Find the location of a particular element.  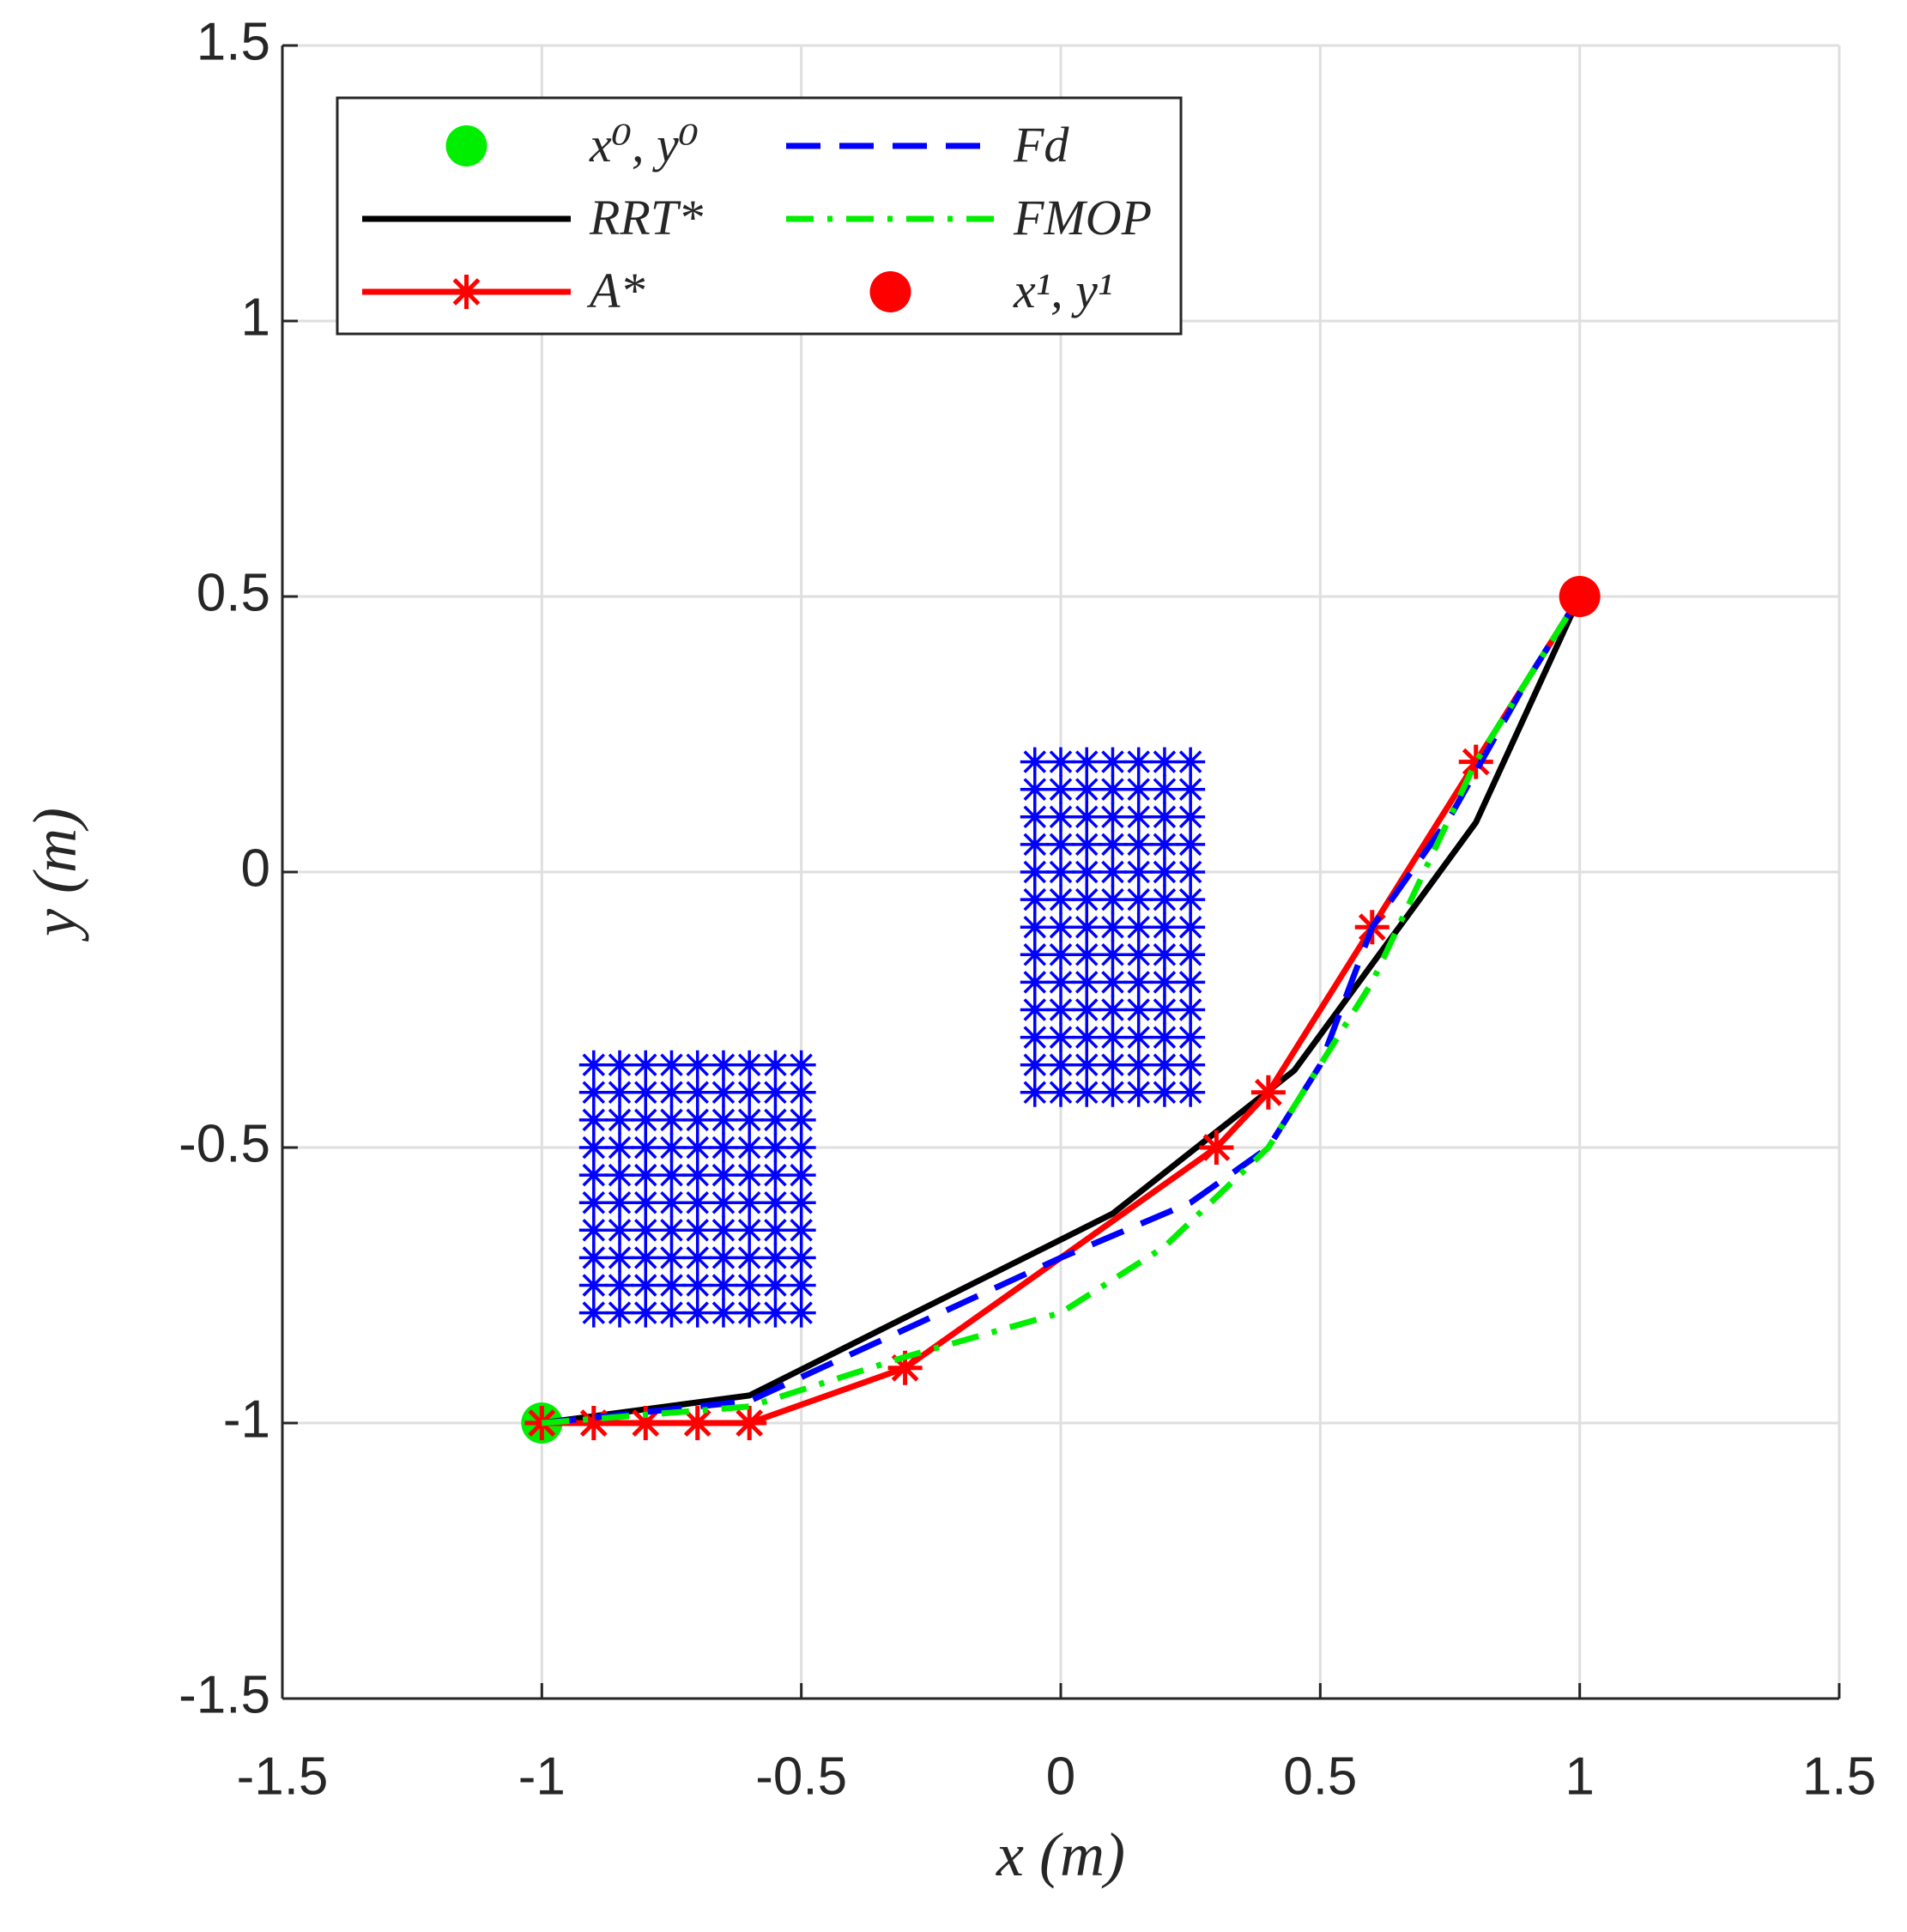

y-tick-label: -0.5 is located at coordinates (224, 1144).